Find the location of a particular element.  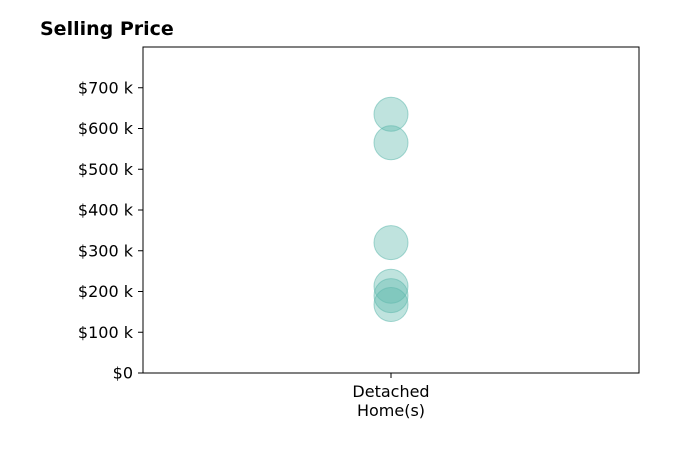

y-tick-label: $0 is located at coordinates (123, 373).